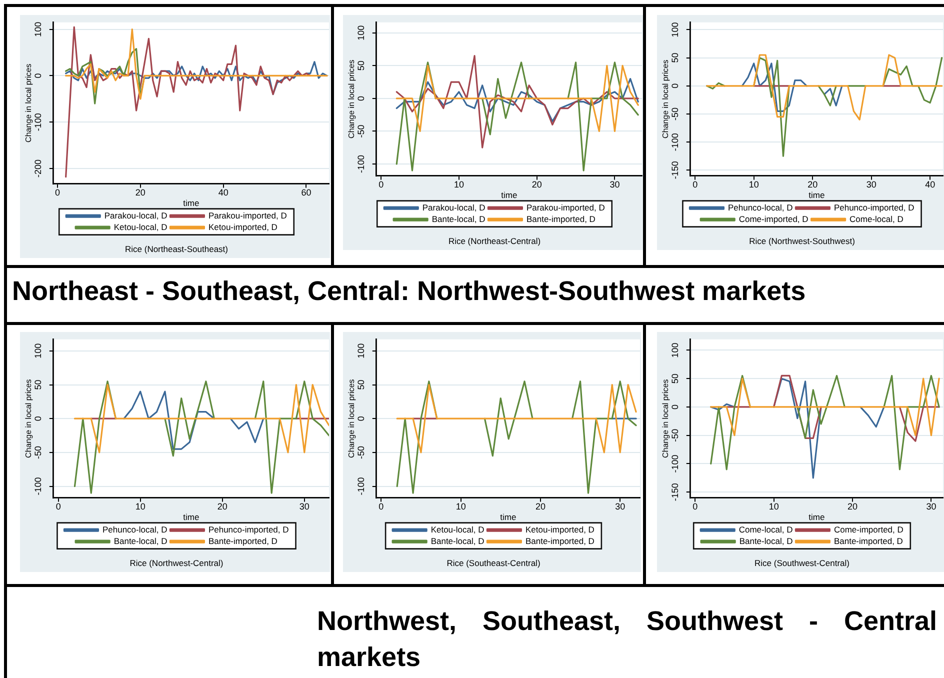  What do you see at coordinates (37, 168) in the screenshot?
I see `y-tick-label: -200` at bounding box center [37, 168].